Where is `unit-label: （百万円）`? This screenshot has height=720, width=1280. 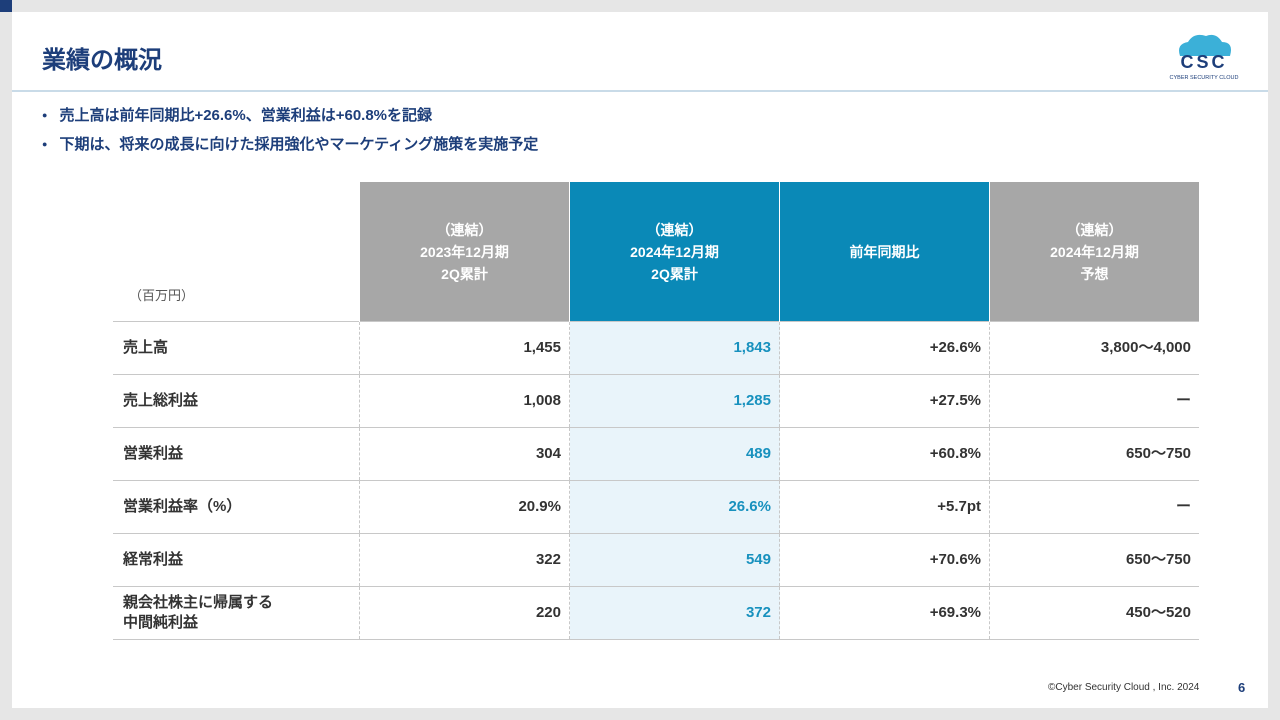
unit-label: （百万円） is located at coordinates (236, 252).